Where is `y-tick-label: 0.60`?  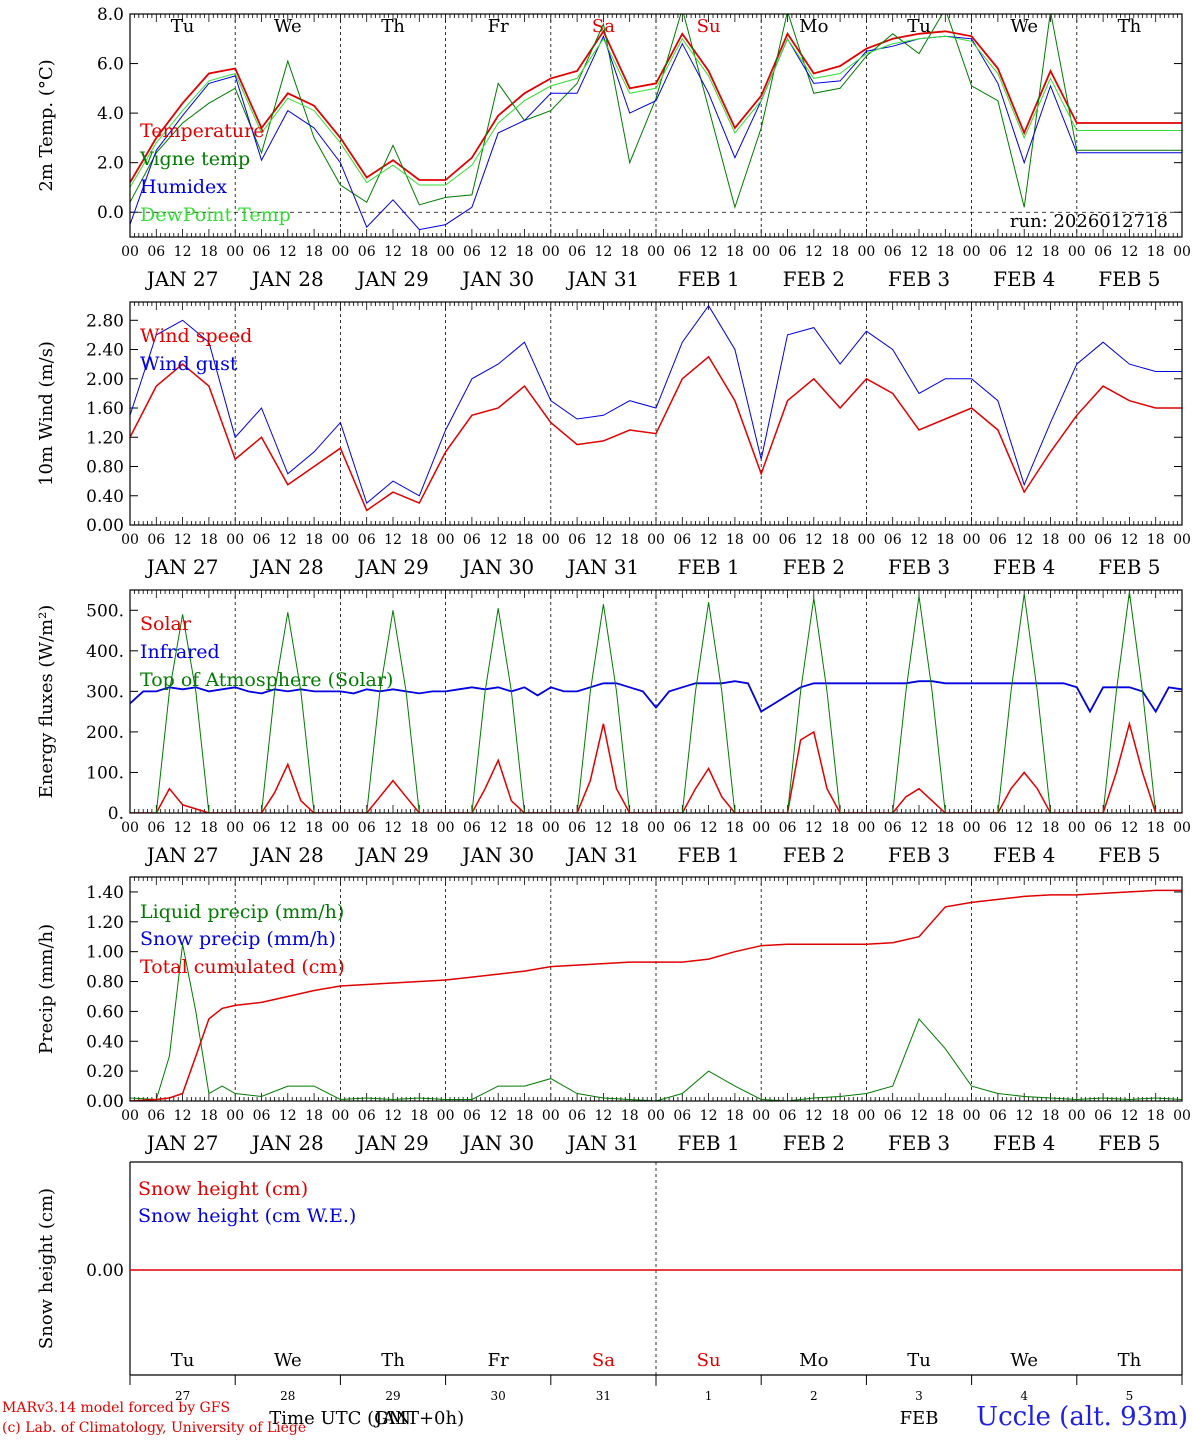 y-tick-label: 0.60 is located at coordinates (105, 1012).